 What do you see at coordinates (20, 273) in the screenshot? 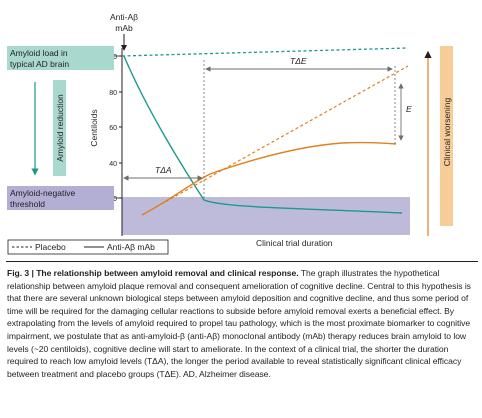
I see `caption-label: Fig. 3 |` at bounding box center [20, 273].